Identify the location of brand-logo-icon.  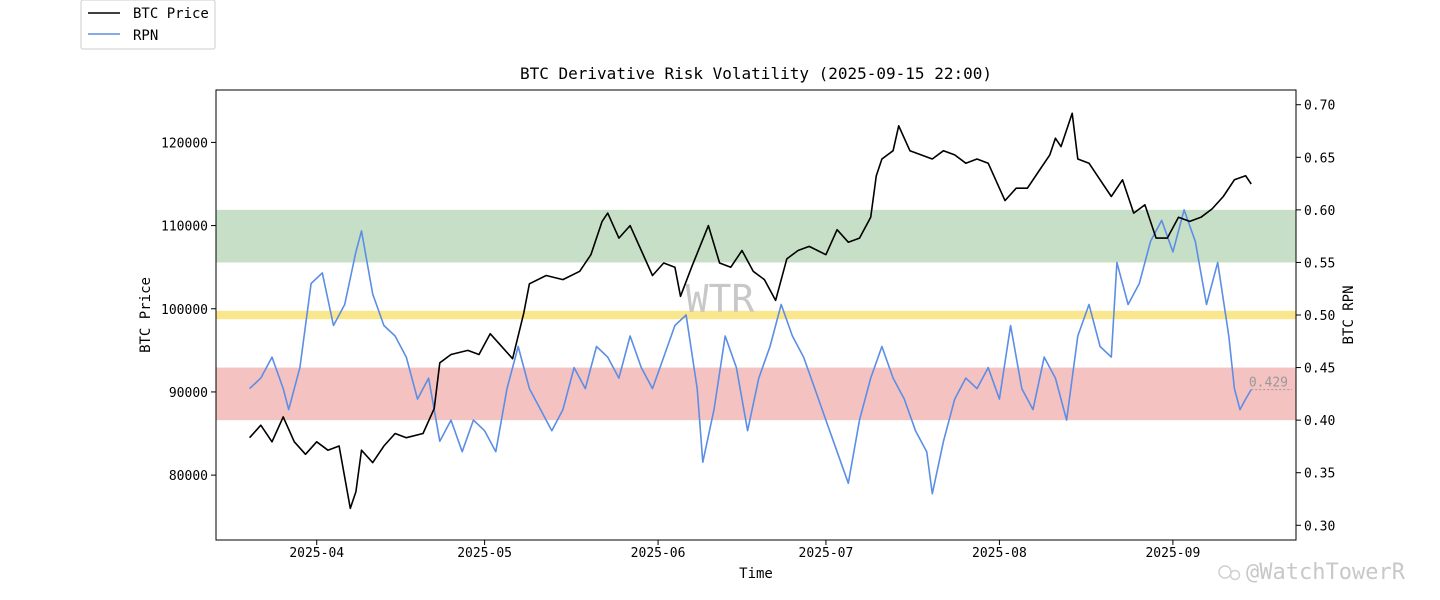
(1229, 573).